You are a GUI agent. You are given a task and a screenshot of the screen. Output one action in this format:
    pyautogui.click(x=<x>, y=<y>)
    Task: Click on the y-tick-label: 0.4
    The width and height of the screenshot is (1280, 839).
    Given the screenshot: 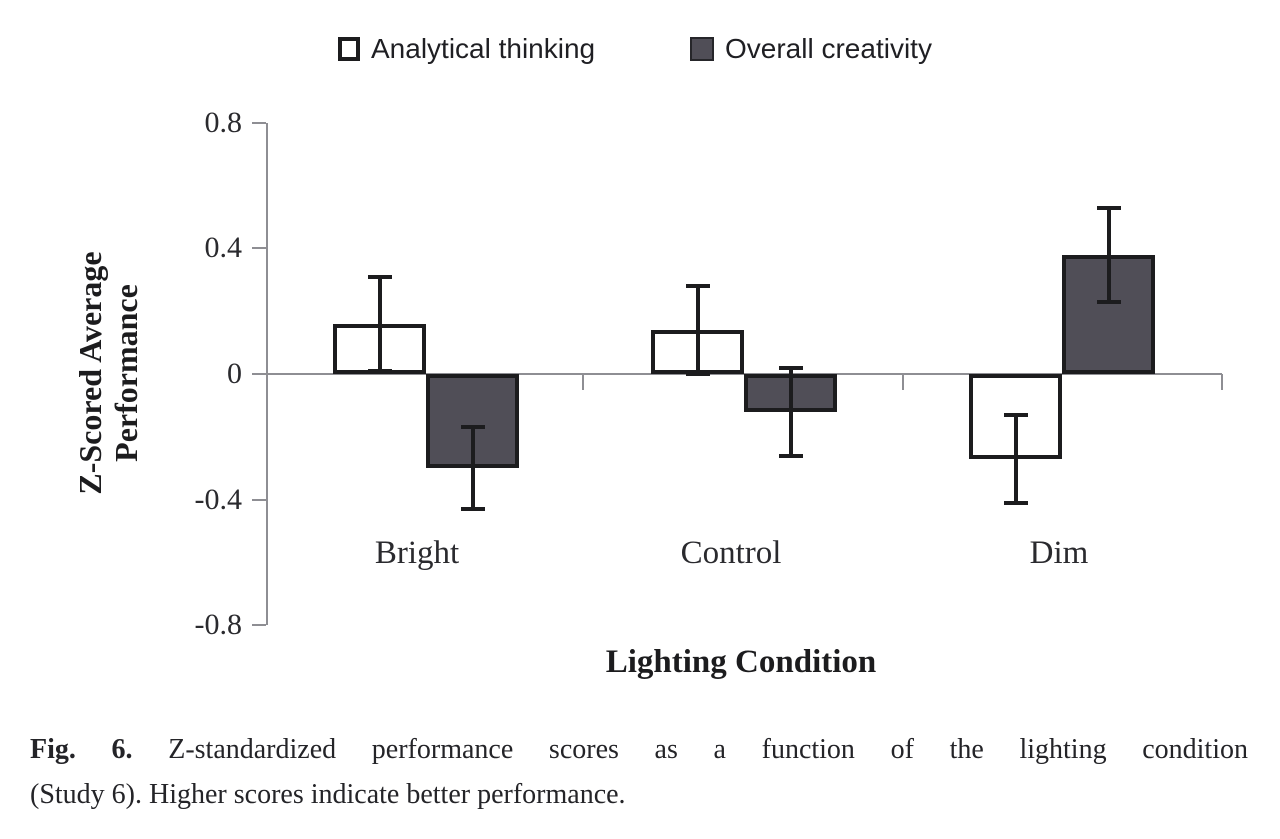 What is the action you would take?
    pyautogui.click(x=223, y=248)
    